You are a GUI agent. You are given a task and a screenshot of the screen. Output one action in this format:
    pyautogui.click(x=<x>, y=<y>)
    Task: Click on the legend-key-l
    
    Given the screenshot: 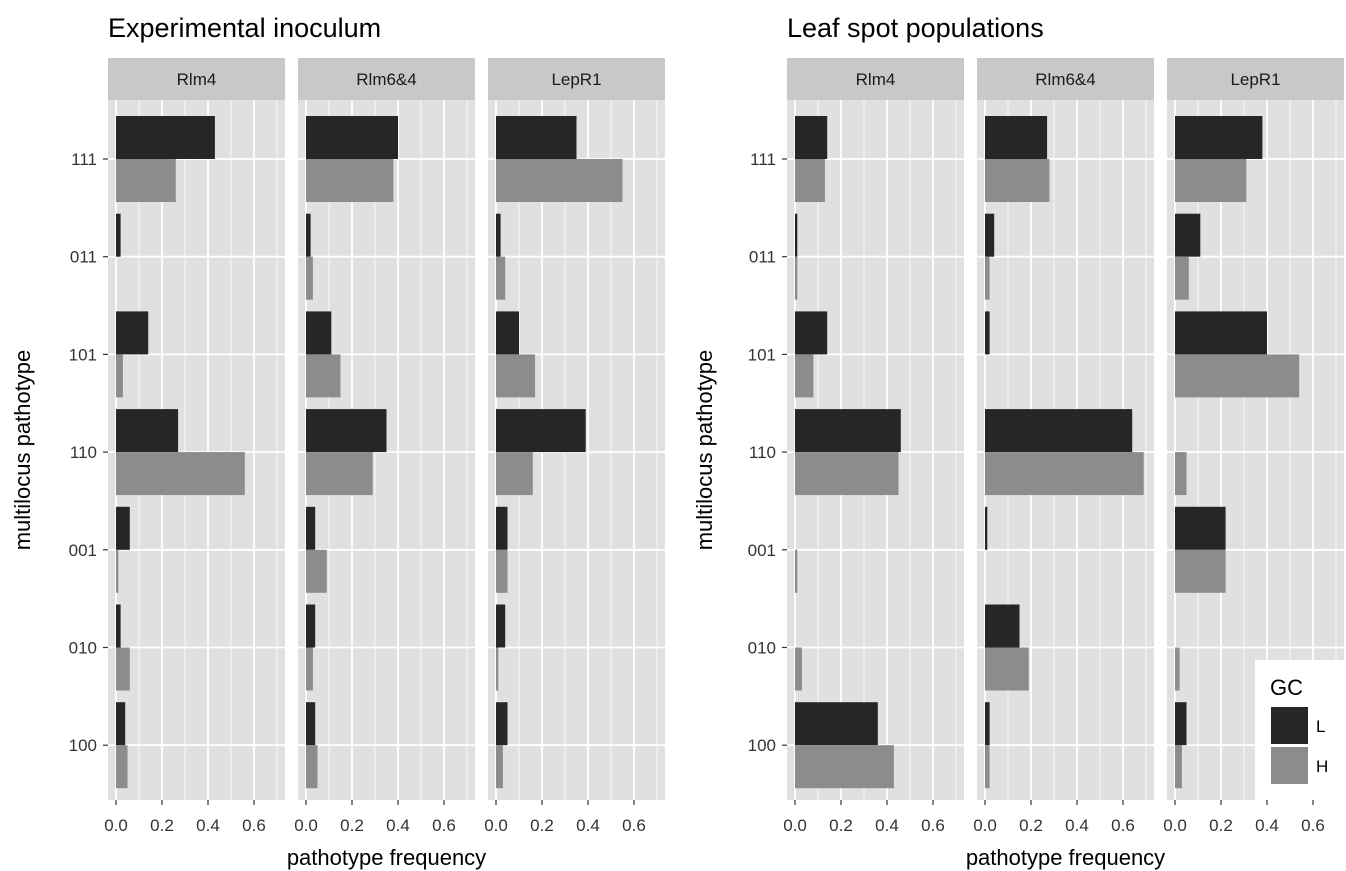 What is the action you would take?
    pyautogui.click(x=1289, y=725)
    